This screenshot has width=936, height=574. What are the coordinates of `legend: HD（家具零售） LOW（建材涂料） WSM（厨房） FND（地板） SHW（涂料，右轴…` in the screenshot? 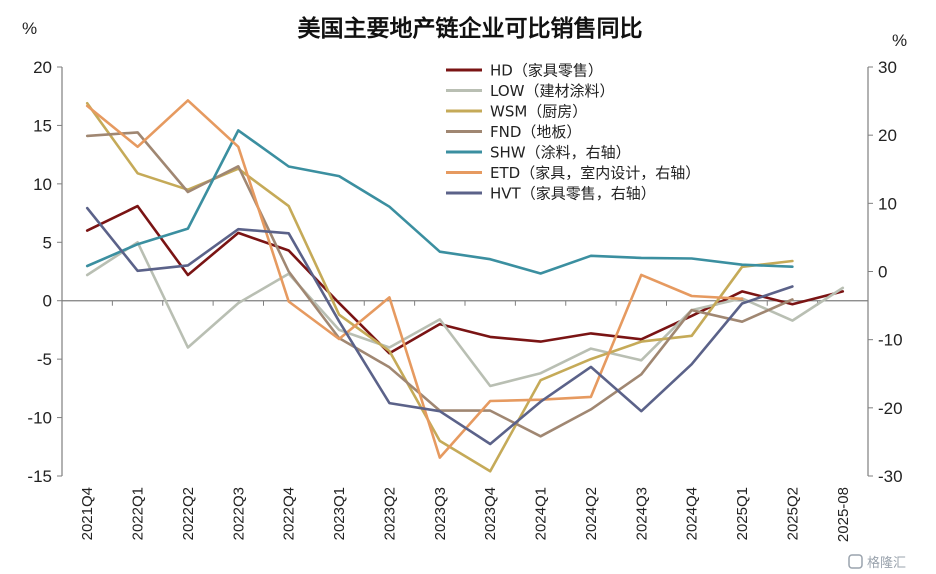 It's located at (573, 132).